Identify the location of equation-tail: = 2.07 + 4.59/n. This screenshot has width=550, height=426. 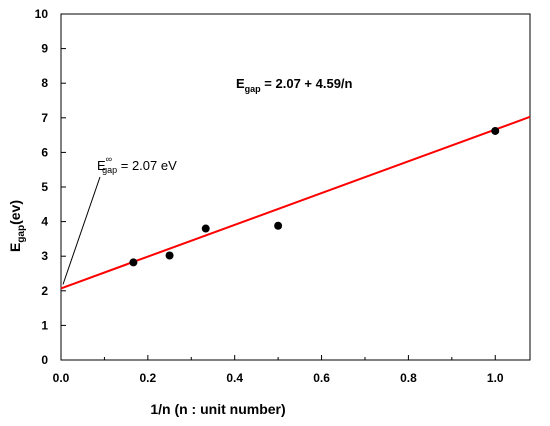
(307, 83).